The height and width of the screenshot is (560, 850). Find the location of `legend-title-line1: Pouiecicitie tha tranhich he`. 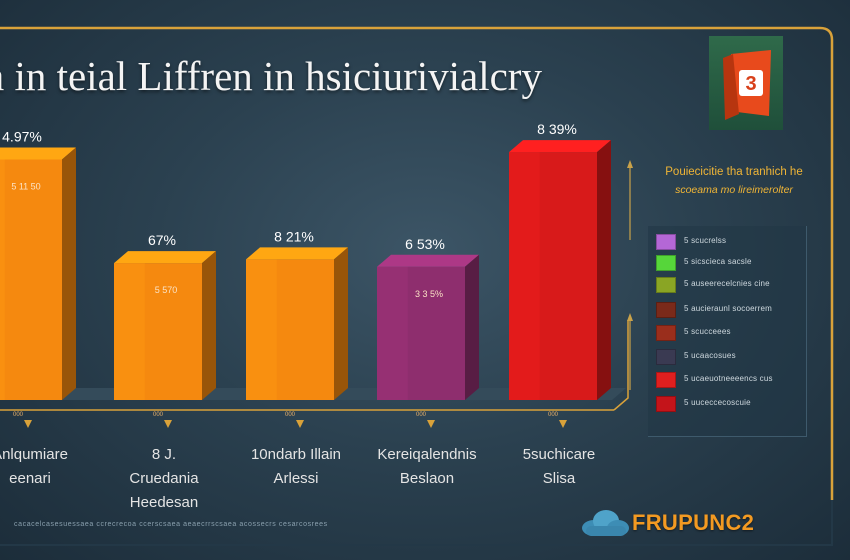

legend-title-line1: Pouiecicitie tha tranhich he is located at coordinates (734, 172).